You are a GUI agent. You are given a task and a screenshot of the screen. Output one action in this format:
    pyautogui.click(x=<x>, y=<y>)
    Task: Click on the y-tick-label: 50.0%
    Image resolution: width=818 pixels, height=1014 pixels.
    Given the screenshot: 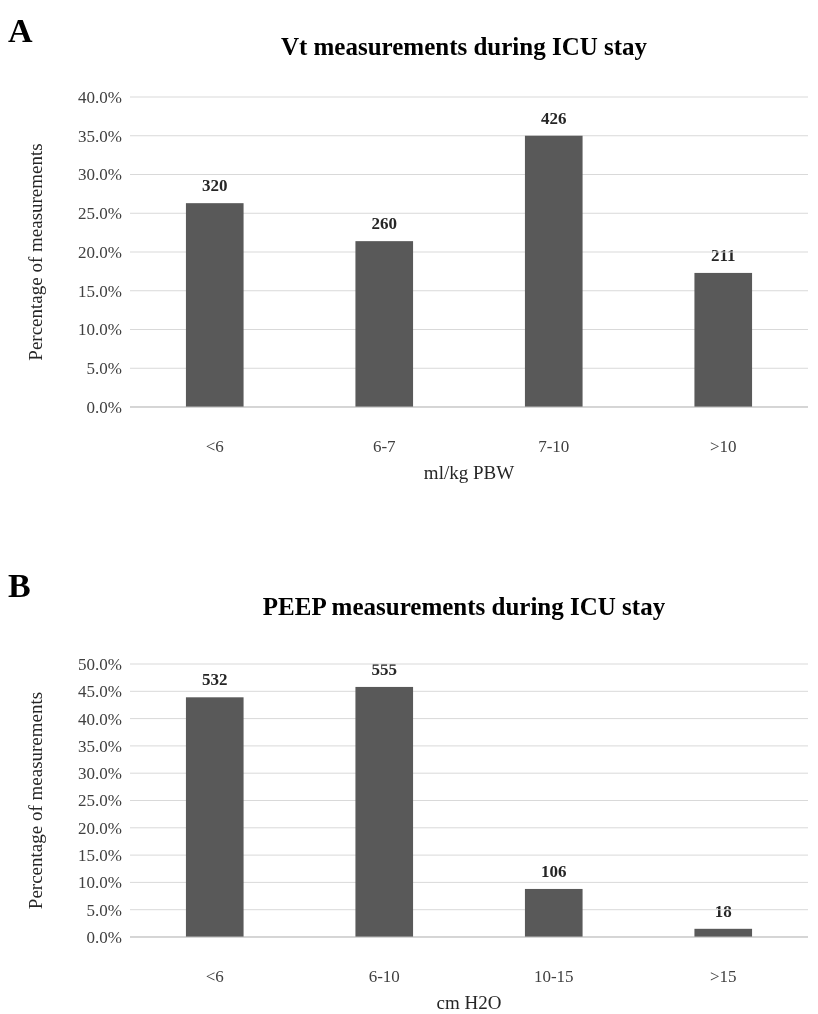 What is the action you would take?
    pyautogui.click(x=100, y=664)
    